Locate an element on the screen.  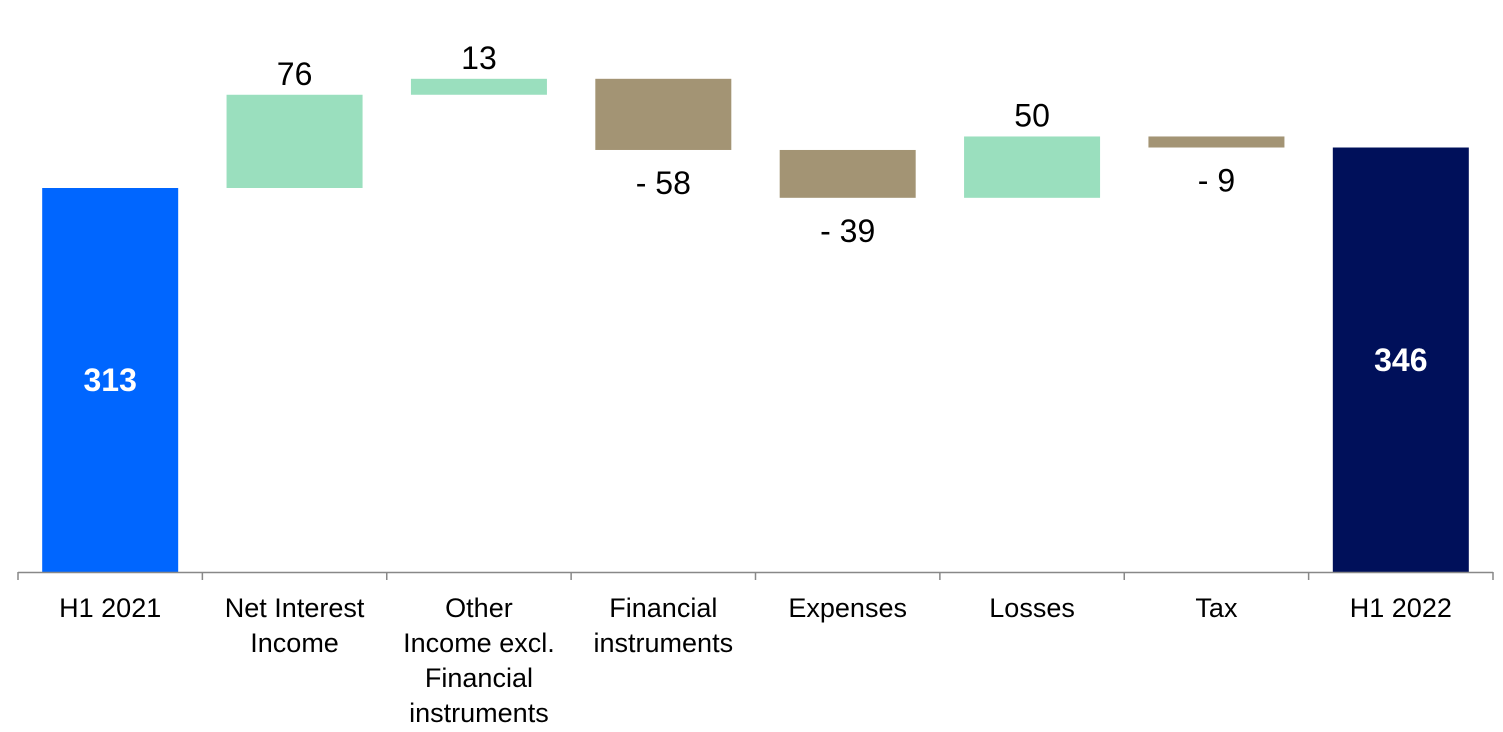
data-label-6: 50 is located at coordinates (1032, 115).